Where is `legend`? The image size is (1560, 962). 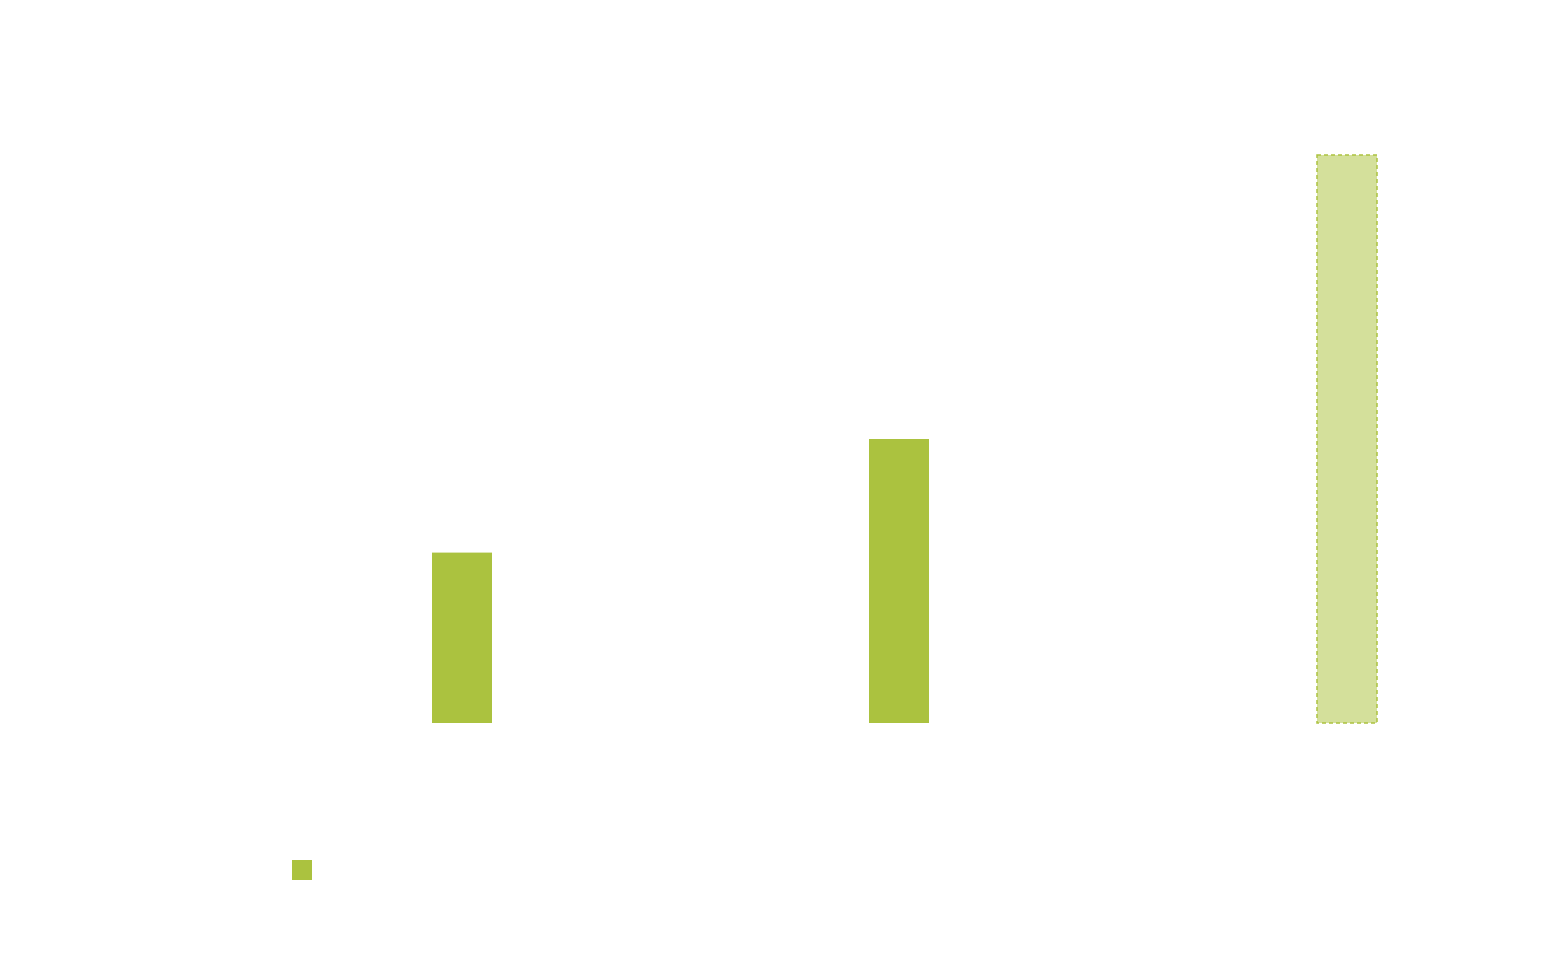 legend is located at coordinates (306, 870).